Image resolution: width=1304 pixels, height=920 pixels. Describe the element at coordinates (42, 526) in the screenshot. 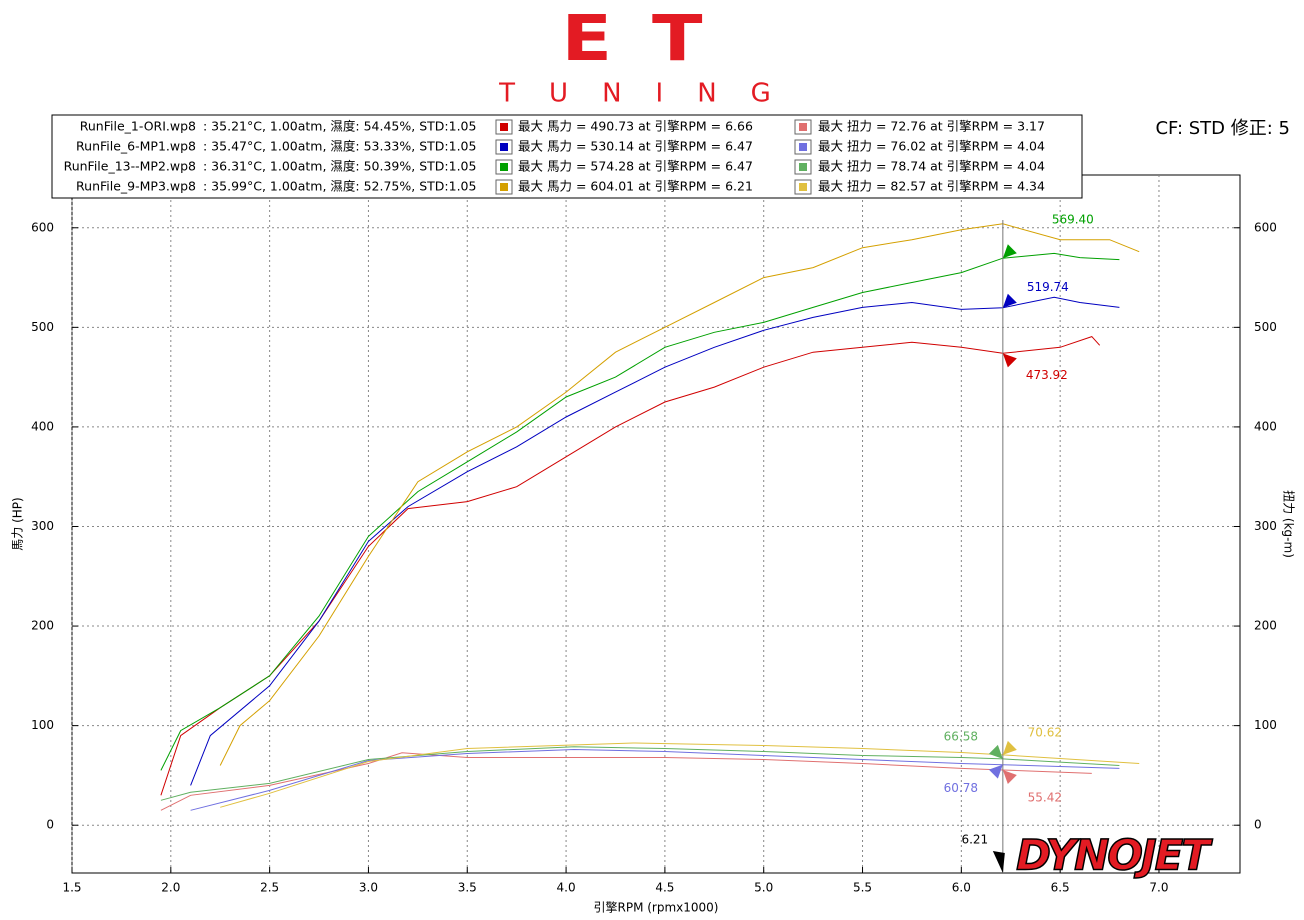

I see `y-tick-label: 300` at that location.